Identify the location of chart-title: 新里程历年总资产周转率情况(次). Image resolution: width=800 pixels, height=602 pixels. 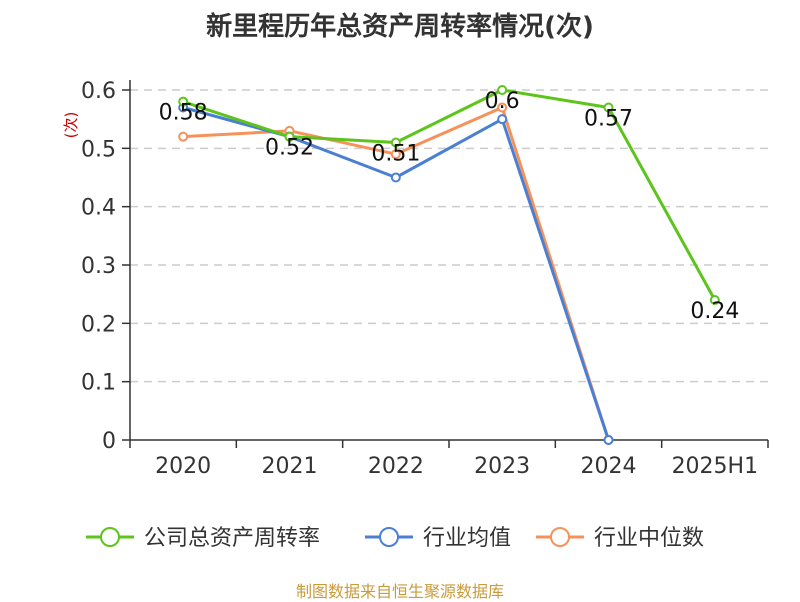
(400, 27).